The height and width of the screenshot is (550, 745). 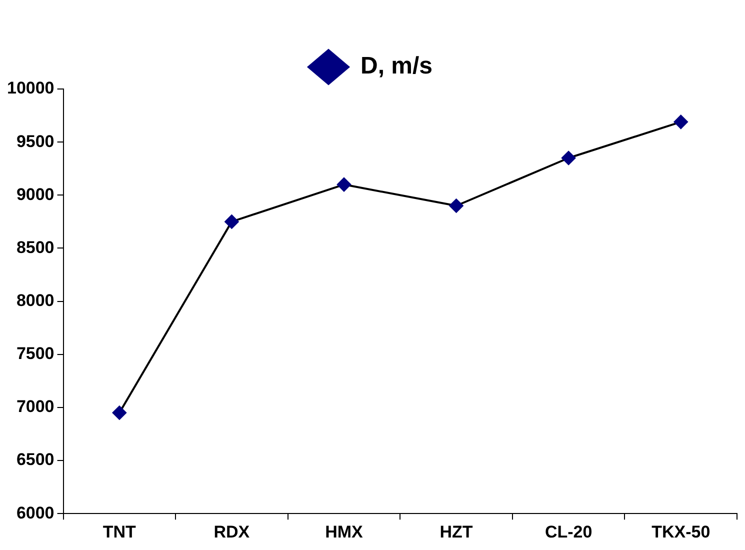 I want to click on y-tick-label: 6000, so click(x=35, y=512).